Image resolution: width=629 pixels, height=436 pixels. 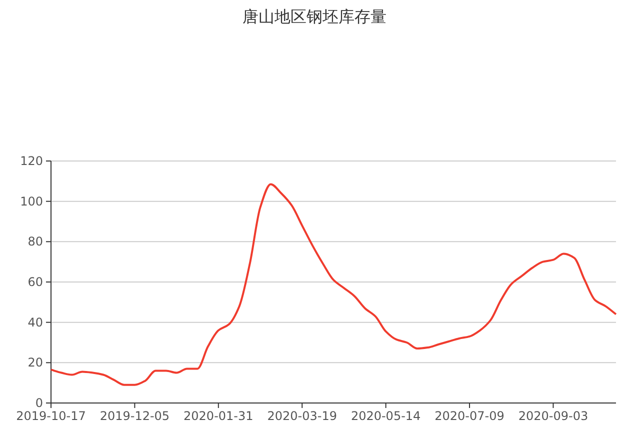 I want to click on x-tick-label: 2020-09-03, so click(x=553, y=416).